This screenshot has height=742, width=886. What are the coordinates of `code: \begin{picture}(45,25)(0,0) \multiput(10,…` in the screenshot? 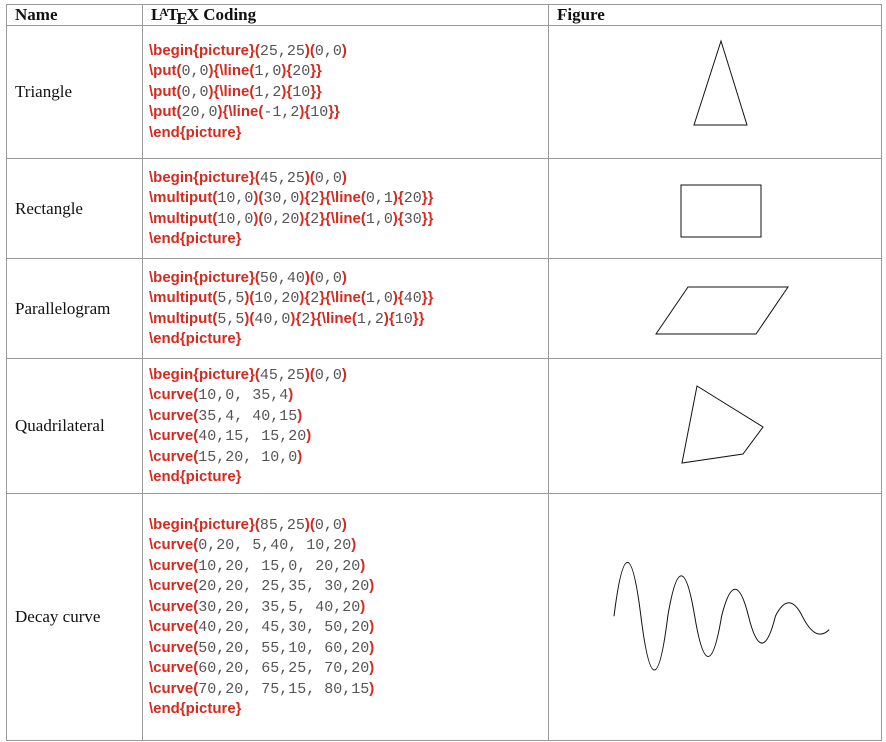 It's located at (345, 208).